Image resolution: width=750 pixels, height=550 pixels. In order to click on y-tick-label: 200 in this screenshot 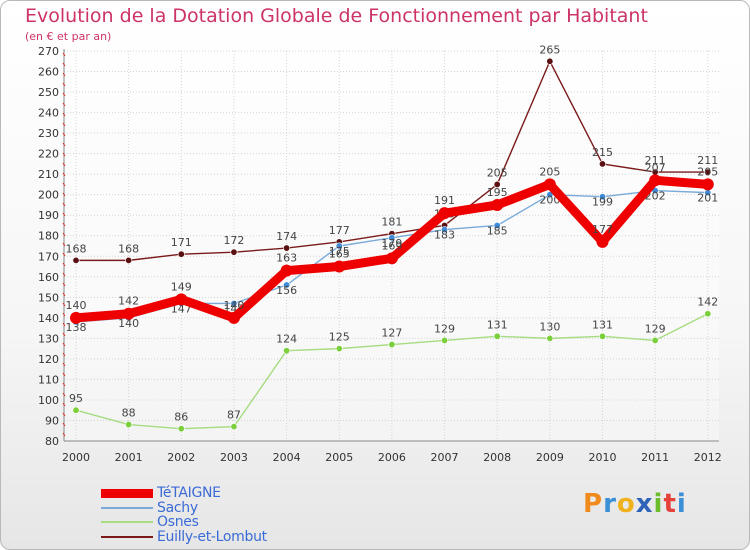, I will do `click(48, 195)`.